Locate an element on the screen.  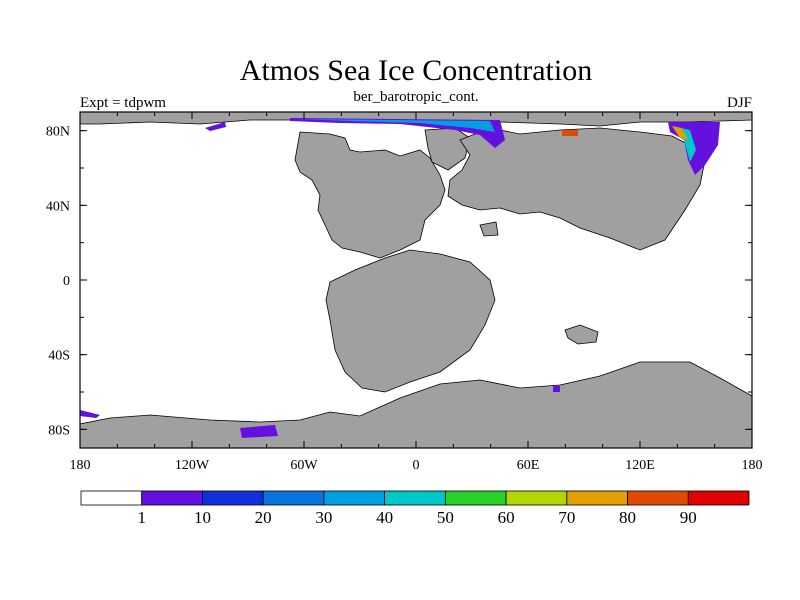
latitude-tick-labels: 80N 40N 0 40S 80S is located at coordinates (58, 282).